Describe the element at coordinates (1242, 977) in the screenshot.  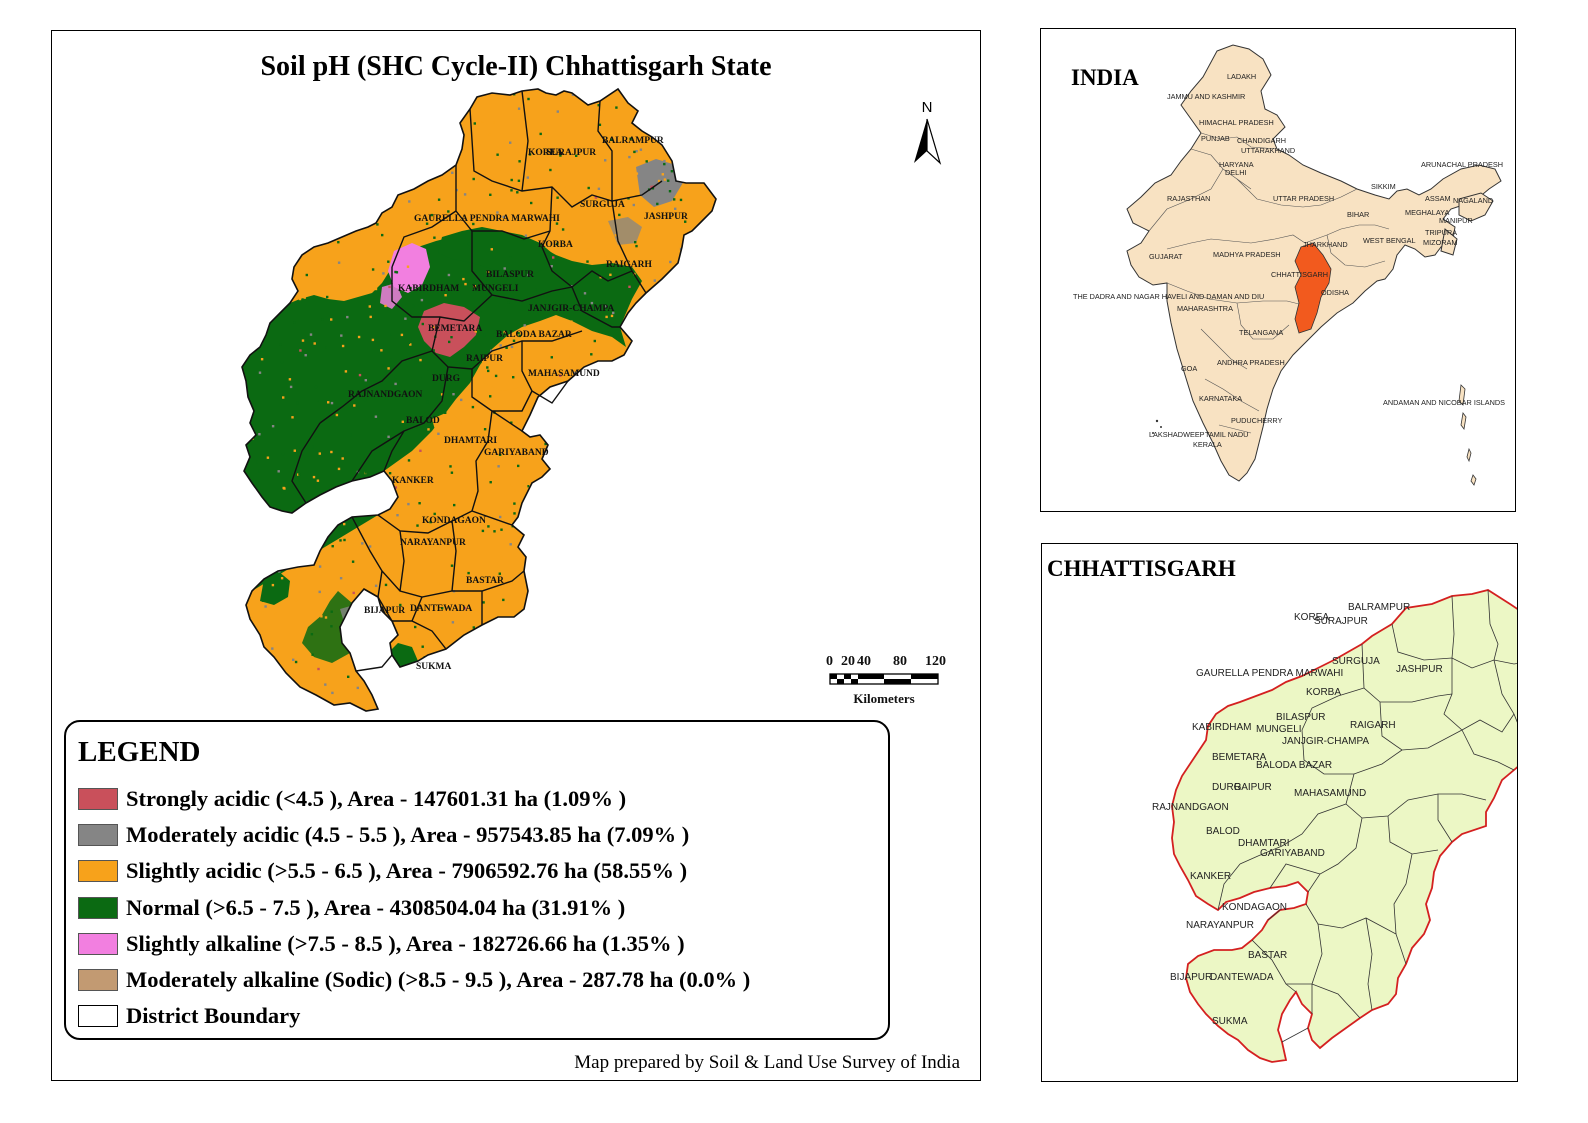
I see `cg-label: DANTEWADA` at that location.